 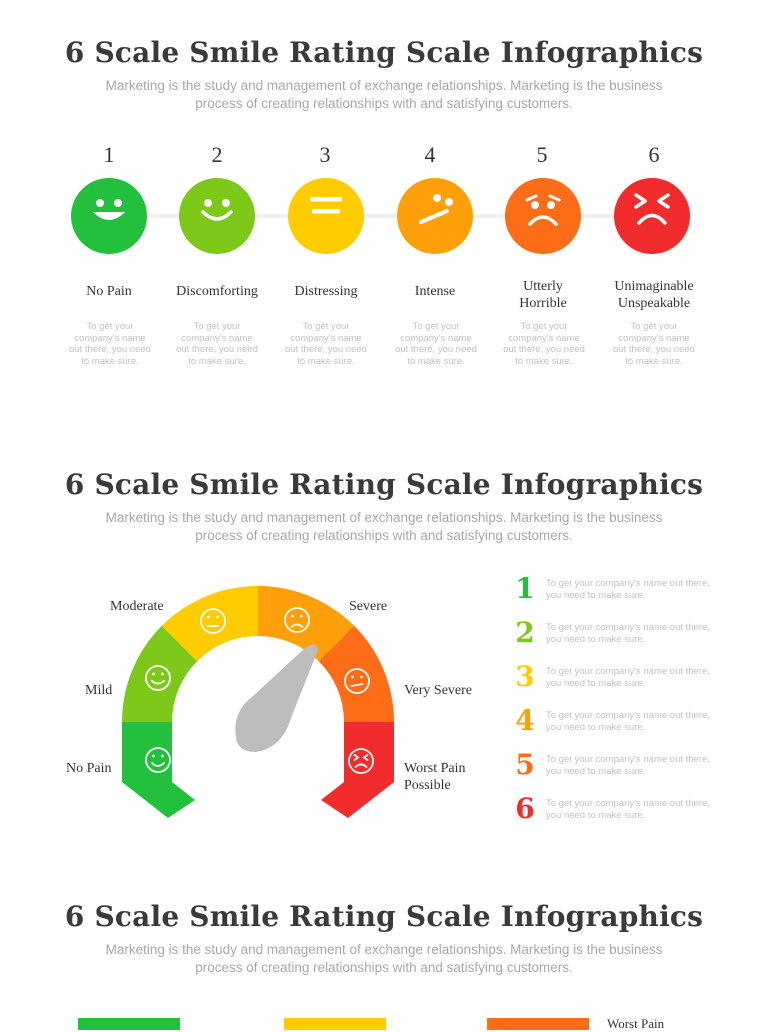 I want to click on list-number: 2, so click(x=525, y=632).